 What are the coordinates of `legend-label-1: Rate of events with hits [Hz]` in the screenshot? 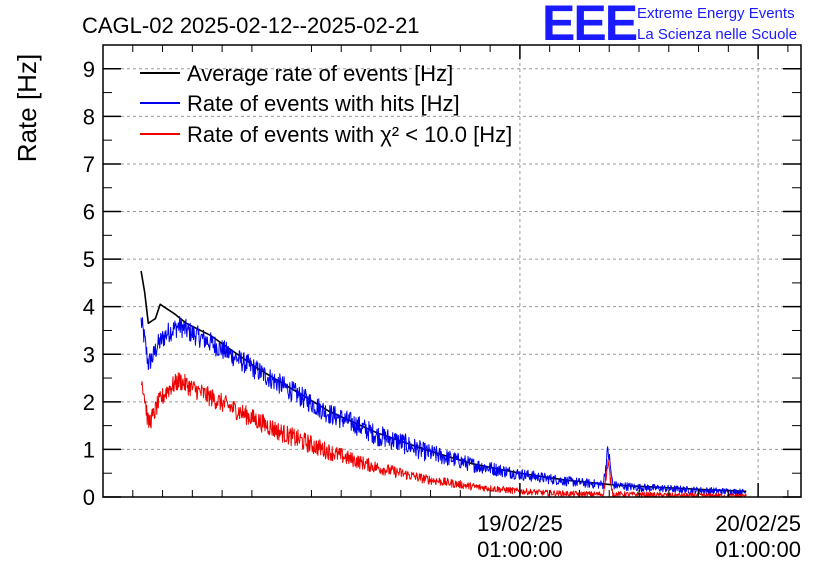 It's located at (323, 103).